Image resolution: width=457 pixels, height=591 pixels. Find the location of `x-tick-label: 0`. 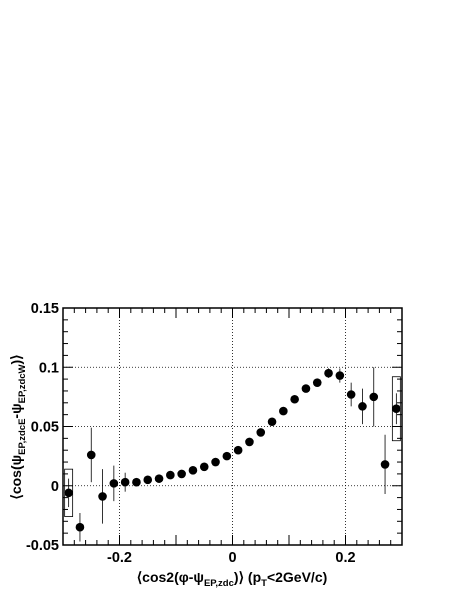

x-tick-label: 0 is located at coordinates (232, 558).